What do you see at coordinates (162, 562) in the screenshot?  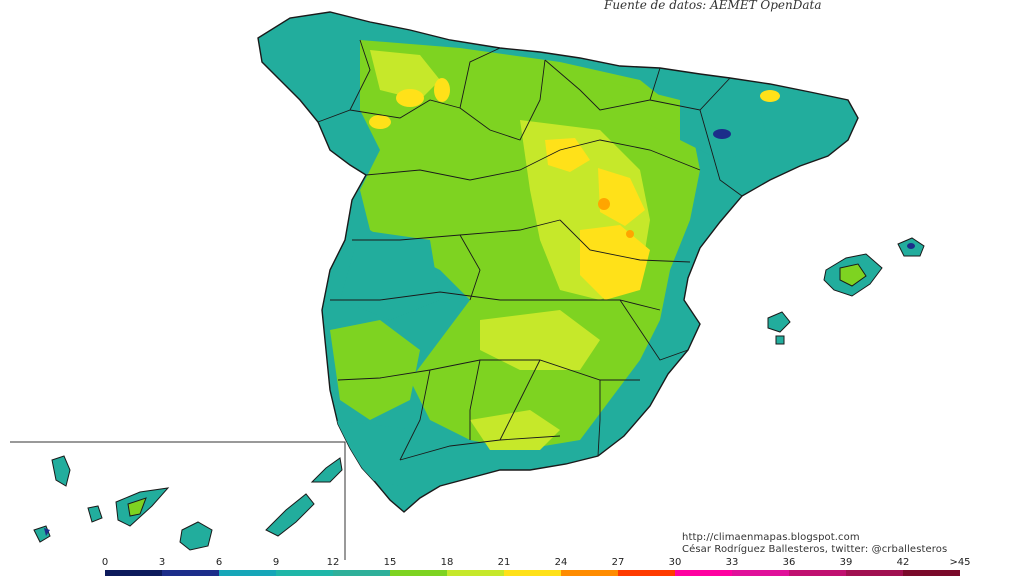 I see `legend-tick-1: 3` at bounding box center [162, 562].